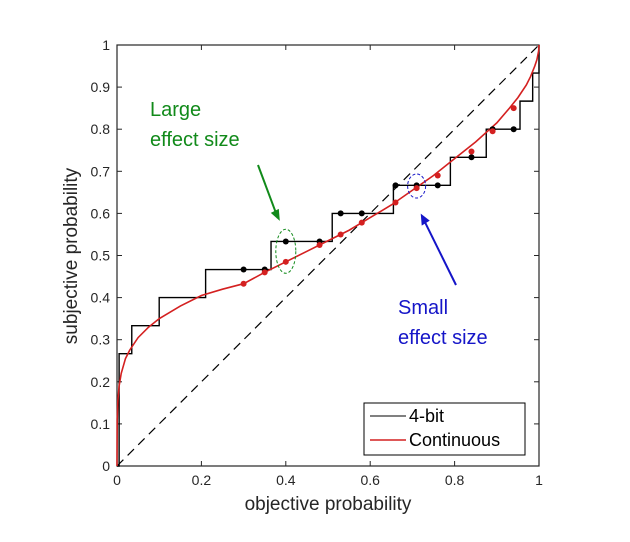 This screenshot has width=630, height=542. Describe the element at coordinates (454, 440) in the screenshot. I see `legend-label-continuous: Continuous` at that location.